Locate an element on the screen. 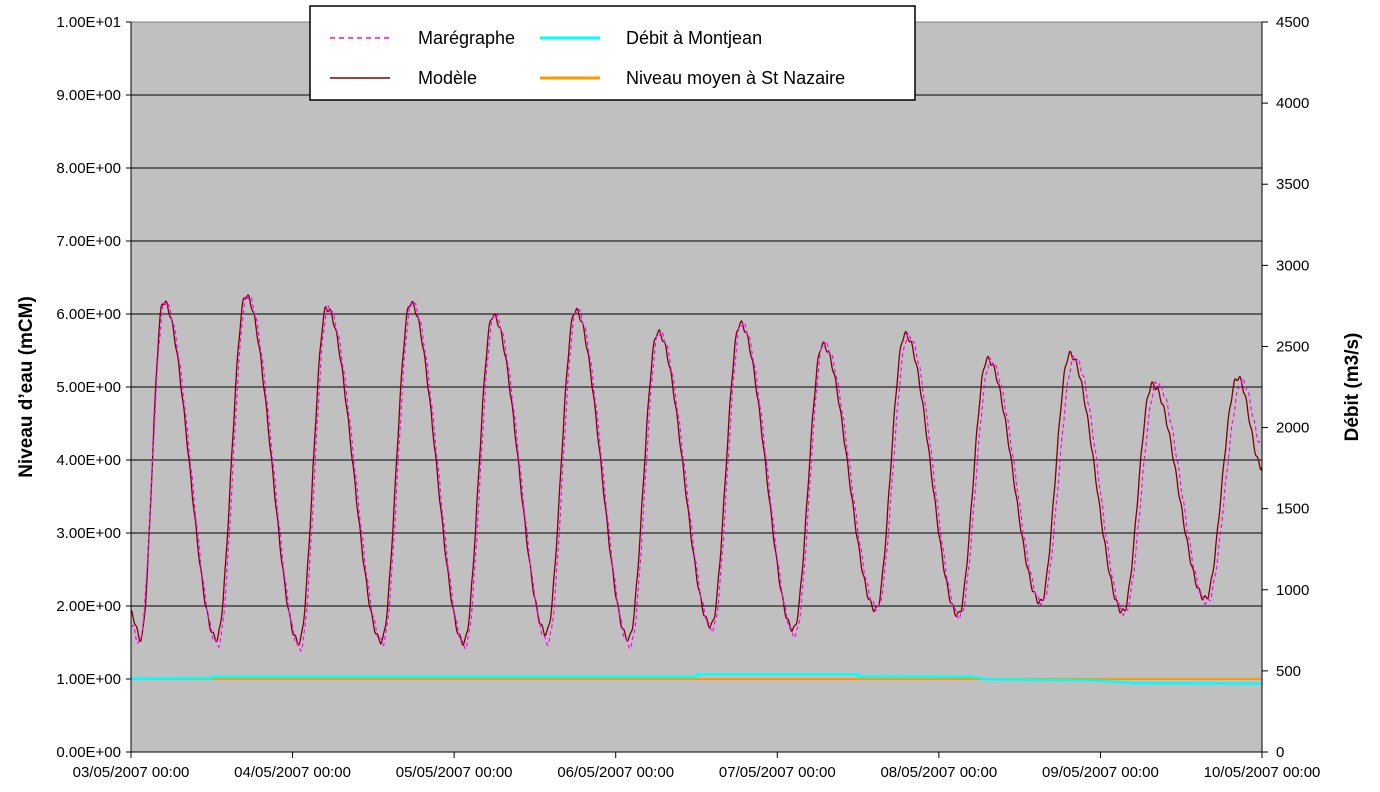 The width and height of the screenshot is (1380, 792). x-tick-label: 03/05/2007 00:00 is located at coordinates (131, 772).